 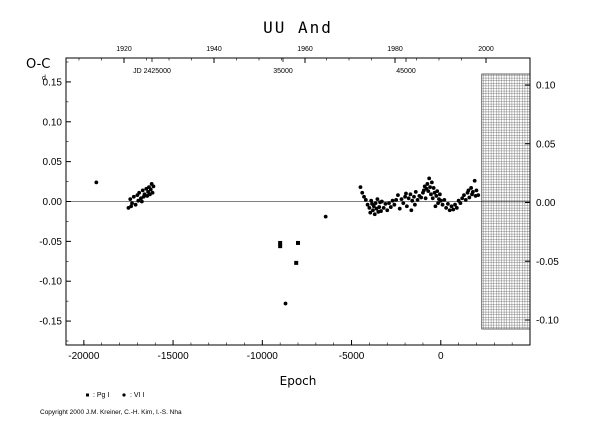 What do you see at coordinates (352, 356) in the screenshot?
I see `x-tick-label: -5000` at bounding box center [352, 356].